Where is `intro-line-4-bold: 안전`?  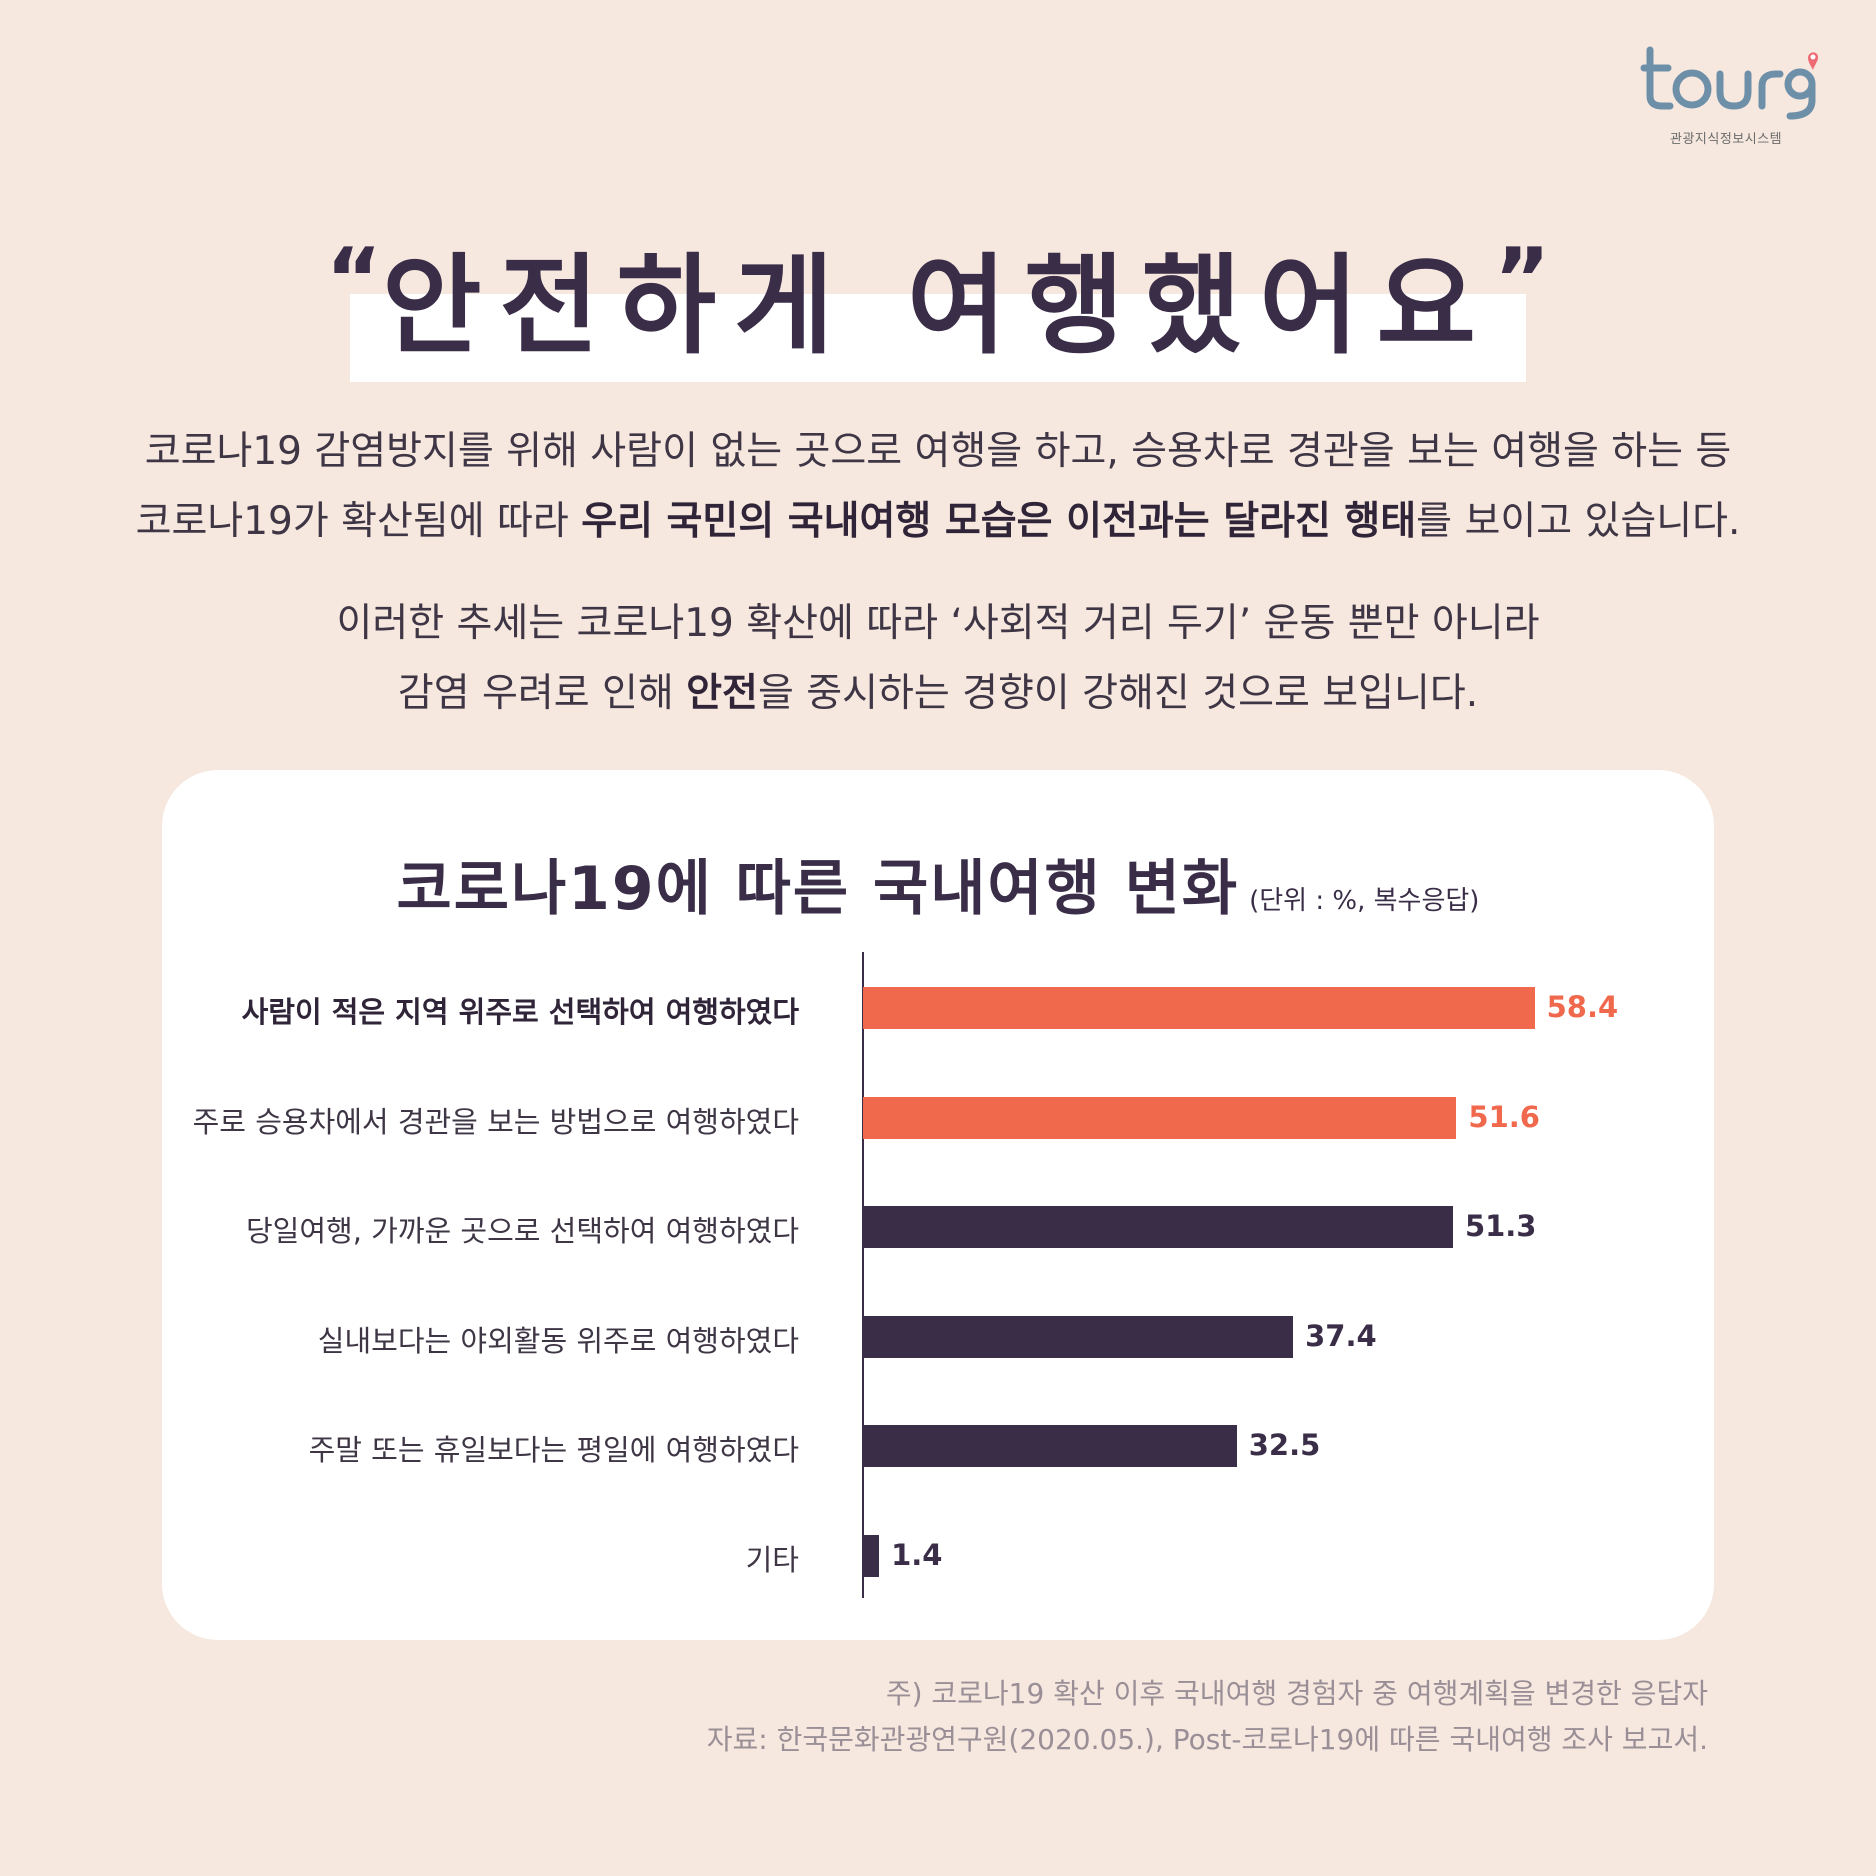
intro-line-4-bold: 안전 is located at coordinates (722, 693).